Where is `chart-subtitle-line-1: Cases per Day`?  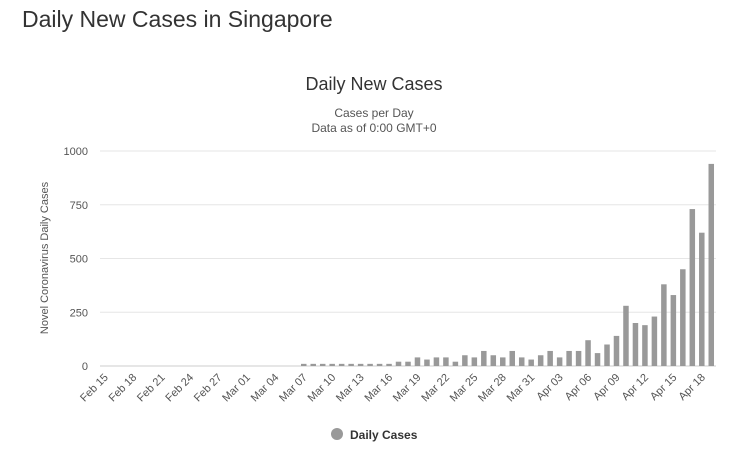 chart-subtitle-line-1: Cases per Day is located at coordinates (373, 113).